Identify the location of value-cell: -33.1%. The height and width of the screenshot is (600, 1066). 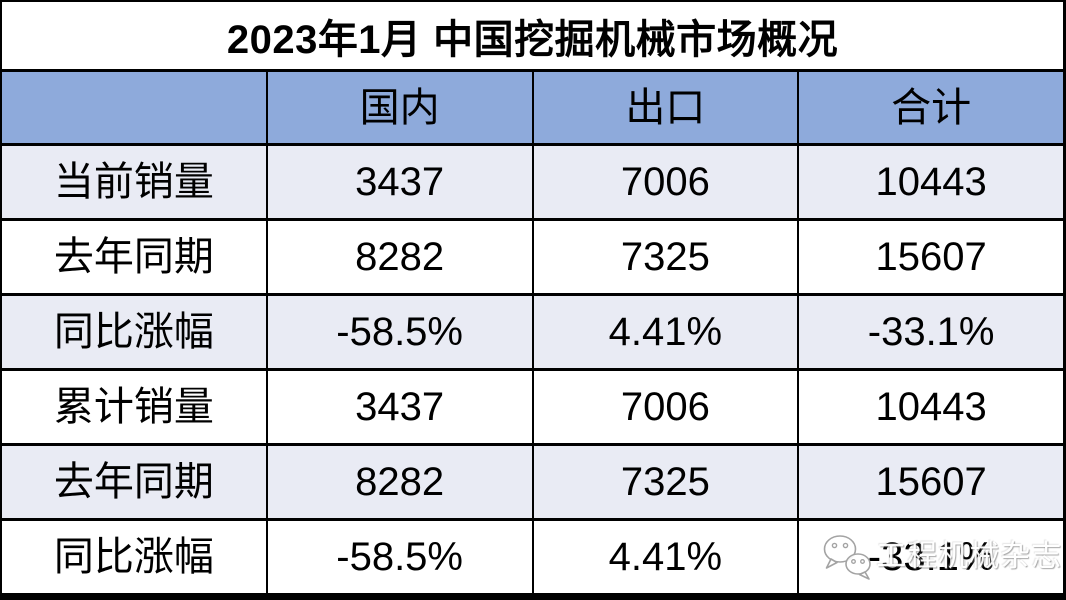
(931, 332).